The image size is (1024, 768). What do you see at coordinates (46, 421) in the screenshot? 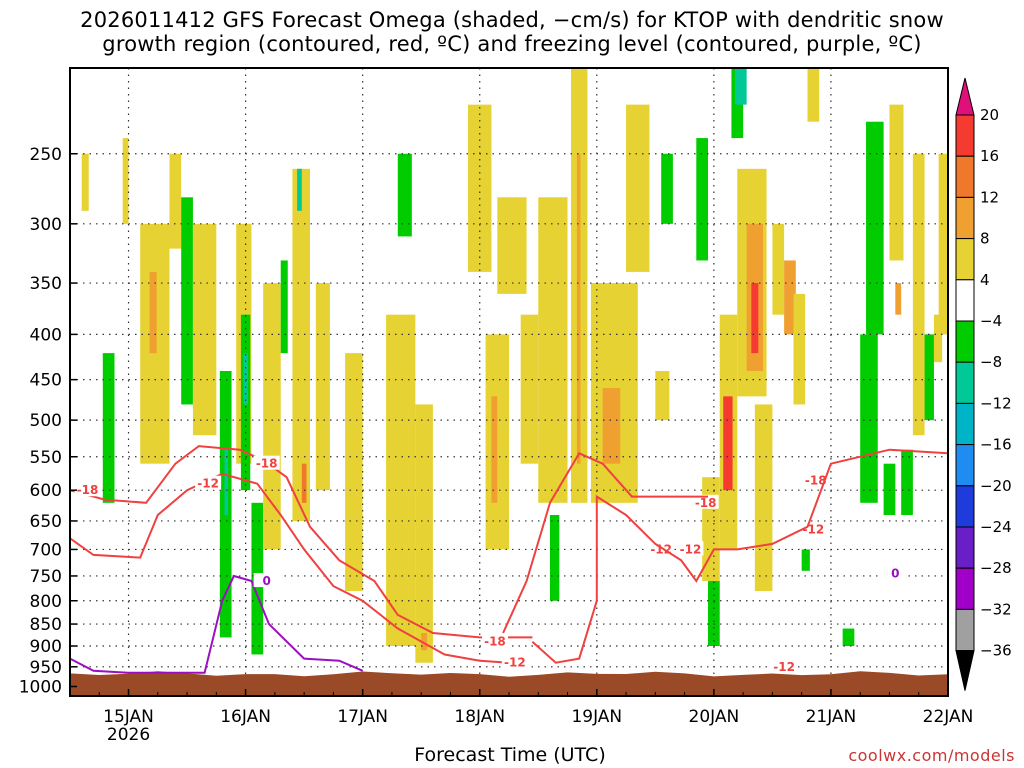
I see `y-tick-label: 500` at bounding box center [46, 421].